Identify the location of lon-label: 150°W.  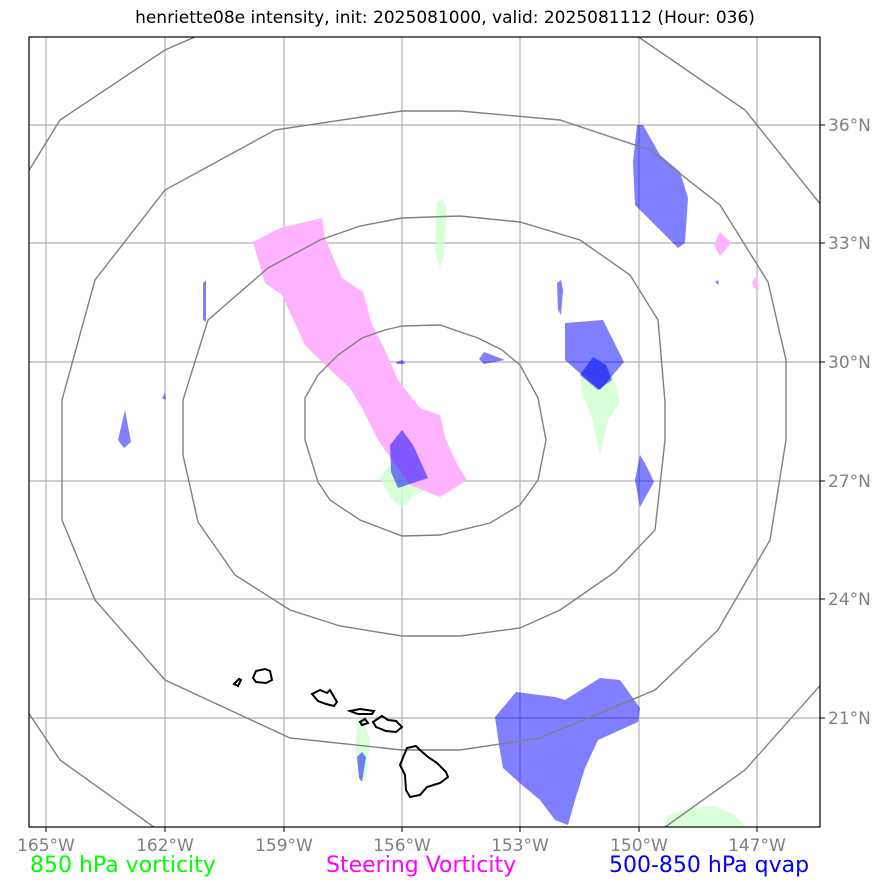
(639, 846).